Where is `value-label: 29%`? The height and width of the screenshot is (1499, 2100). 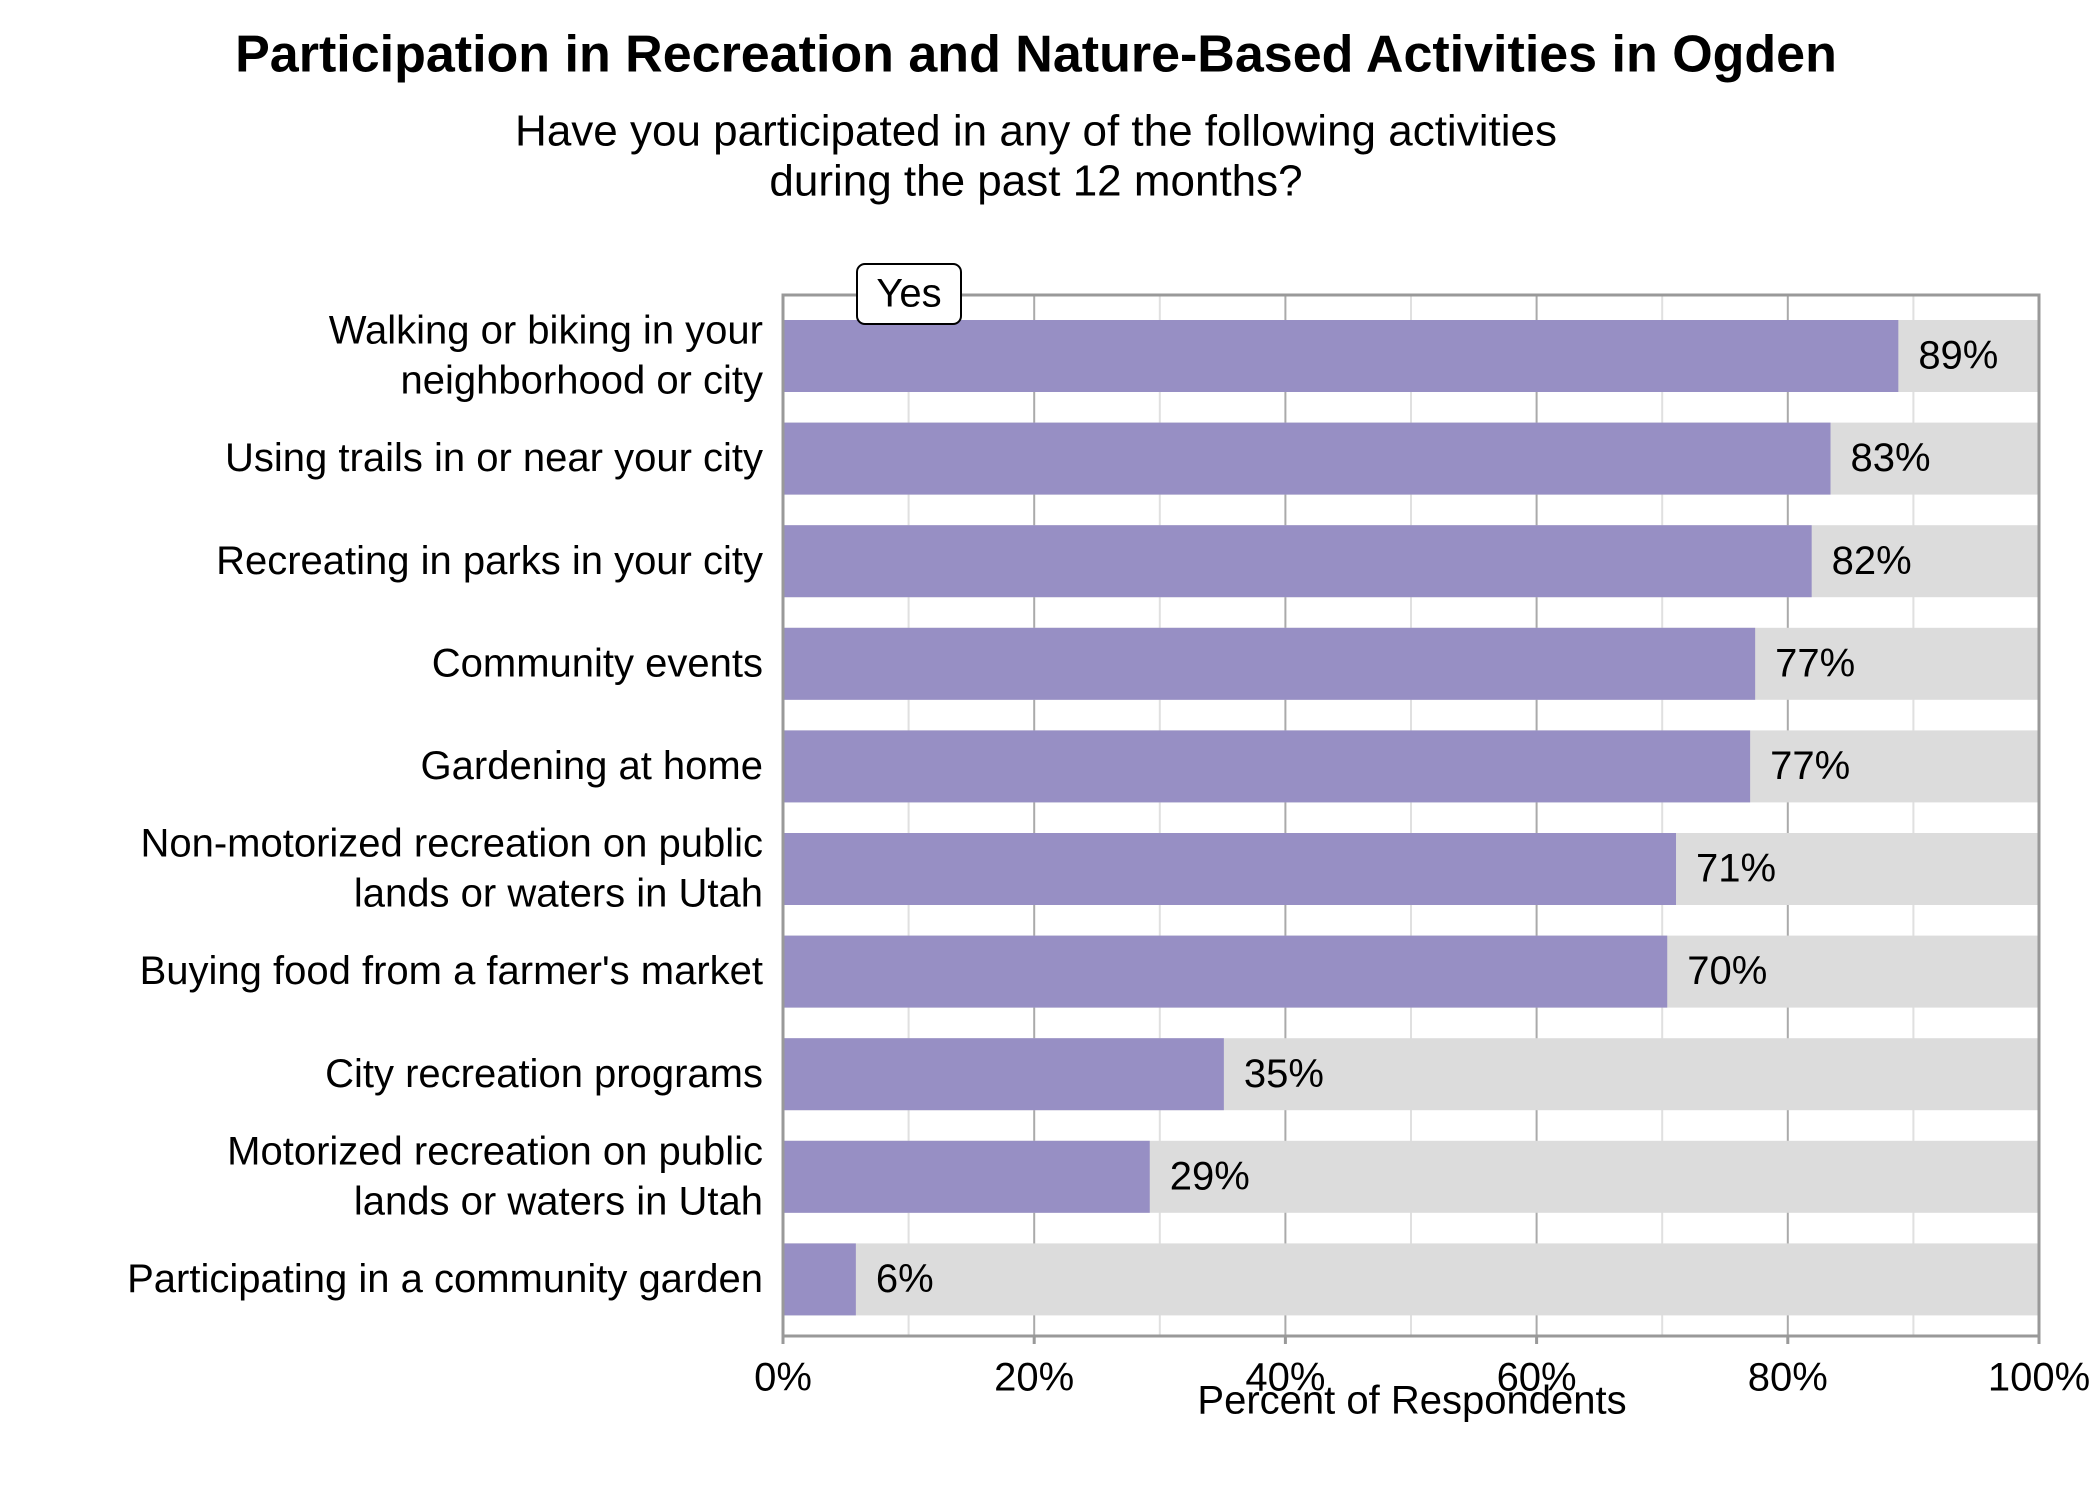
value-label: 29% is located at coordinates (1210, 1176).